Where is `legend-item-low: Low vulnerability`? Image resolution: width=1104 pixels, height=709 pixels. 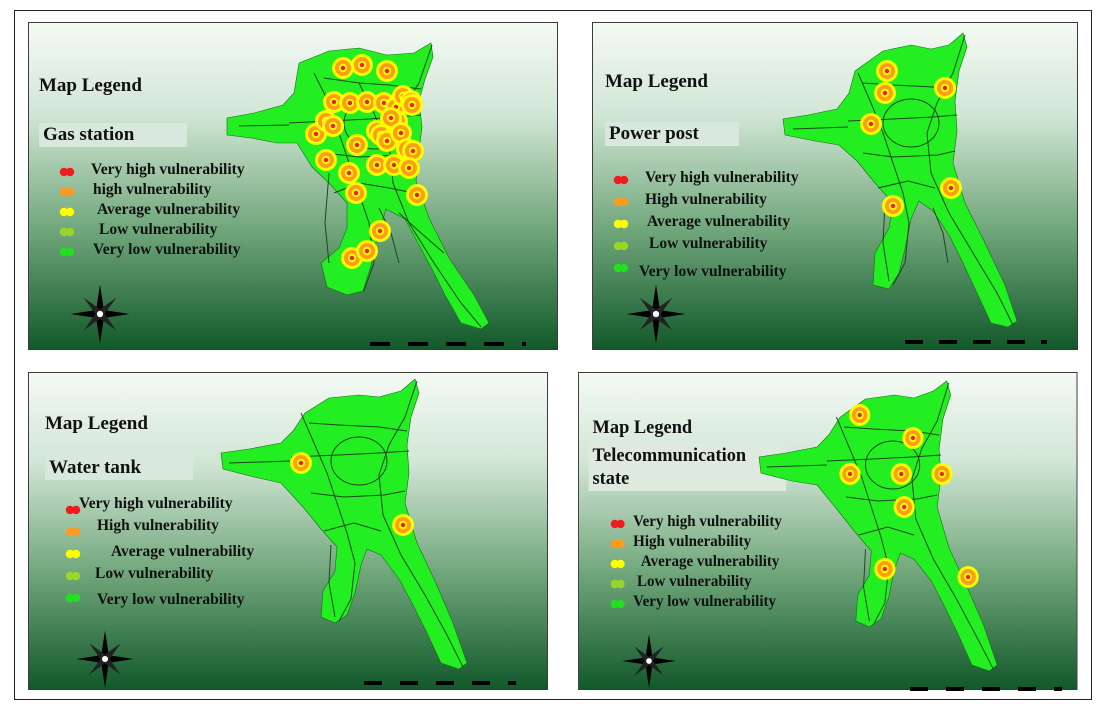 legend-item-low: Low vulnerability is located at coordinates (728, 246).